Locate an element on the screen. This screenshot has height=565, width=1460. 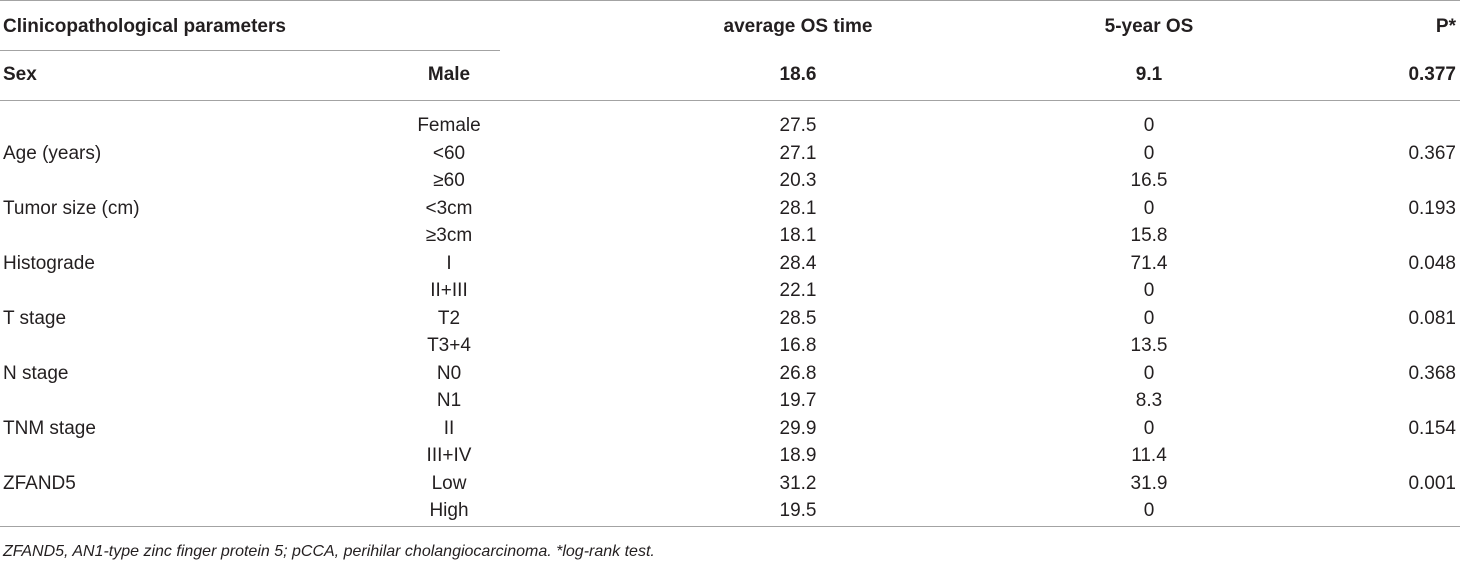
parameter-name: N stage is located at coordinates (36, 373).